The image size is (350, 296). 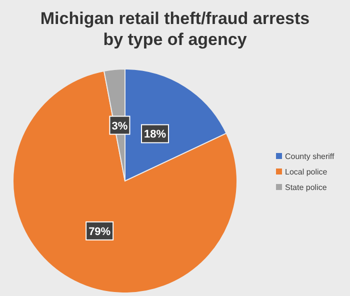 What do you see at coordinates (310, 156) in the screenshot?
I see `legend-label: County sheriff` at bounding box center [310, 156].